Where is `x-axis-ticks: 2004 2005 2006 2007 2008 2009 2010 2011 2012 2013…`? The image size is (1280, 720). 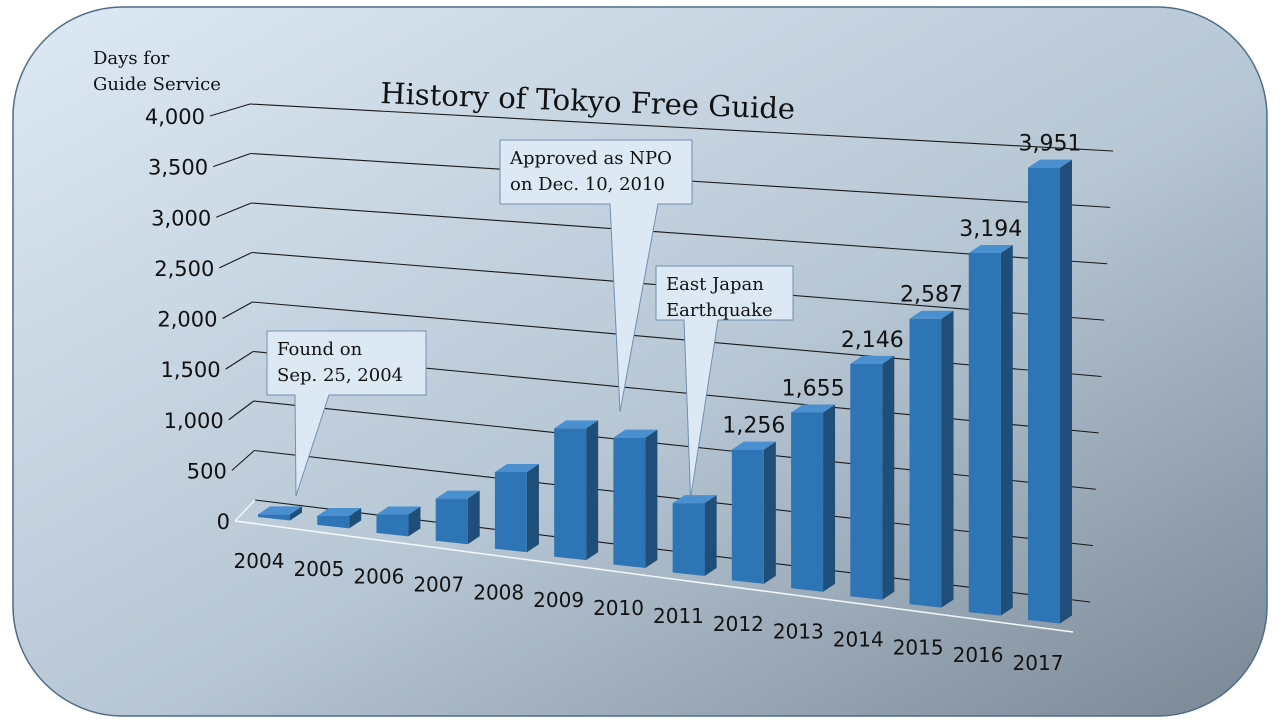
x-axis-ticks: 2004 2005 2006 2007 2008 2009 2010 2011 2012 2013… is located at coordinates (649, 612).